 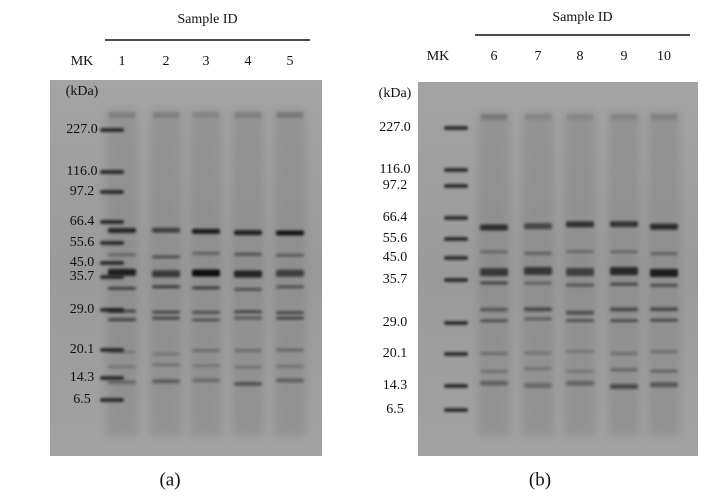 What do you see at coordinates (395, 279) in the screenshot?
I see `marker-label: 35.7` at bounding box center [395, 279].